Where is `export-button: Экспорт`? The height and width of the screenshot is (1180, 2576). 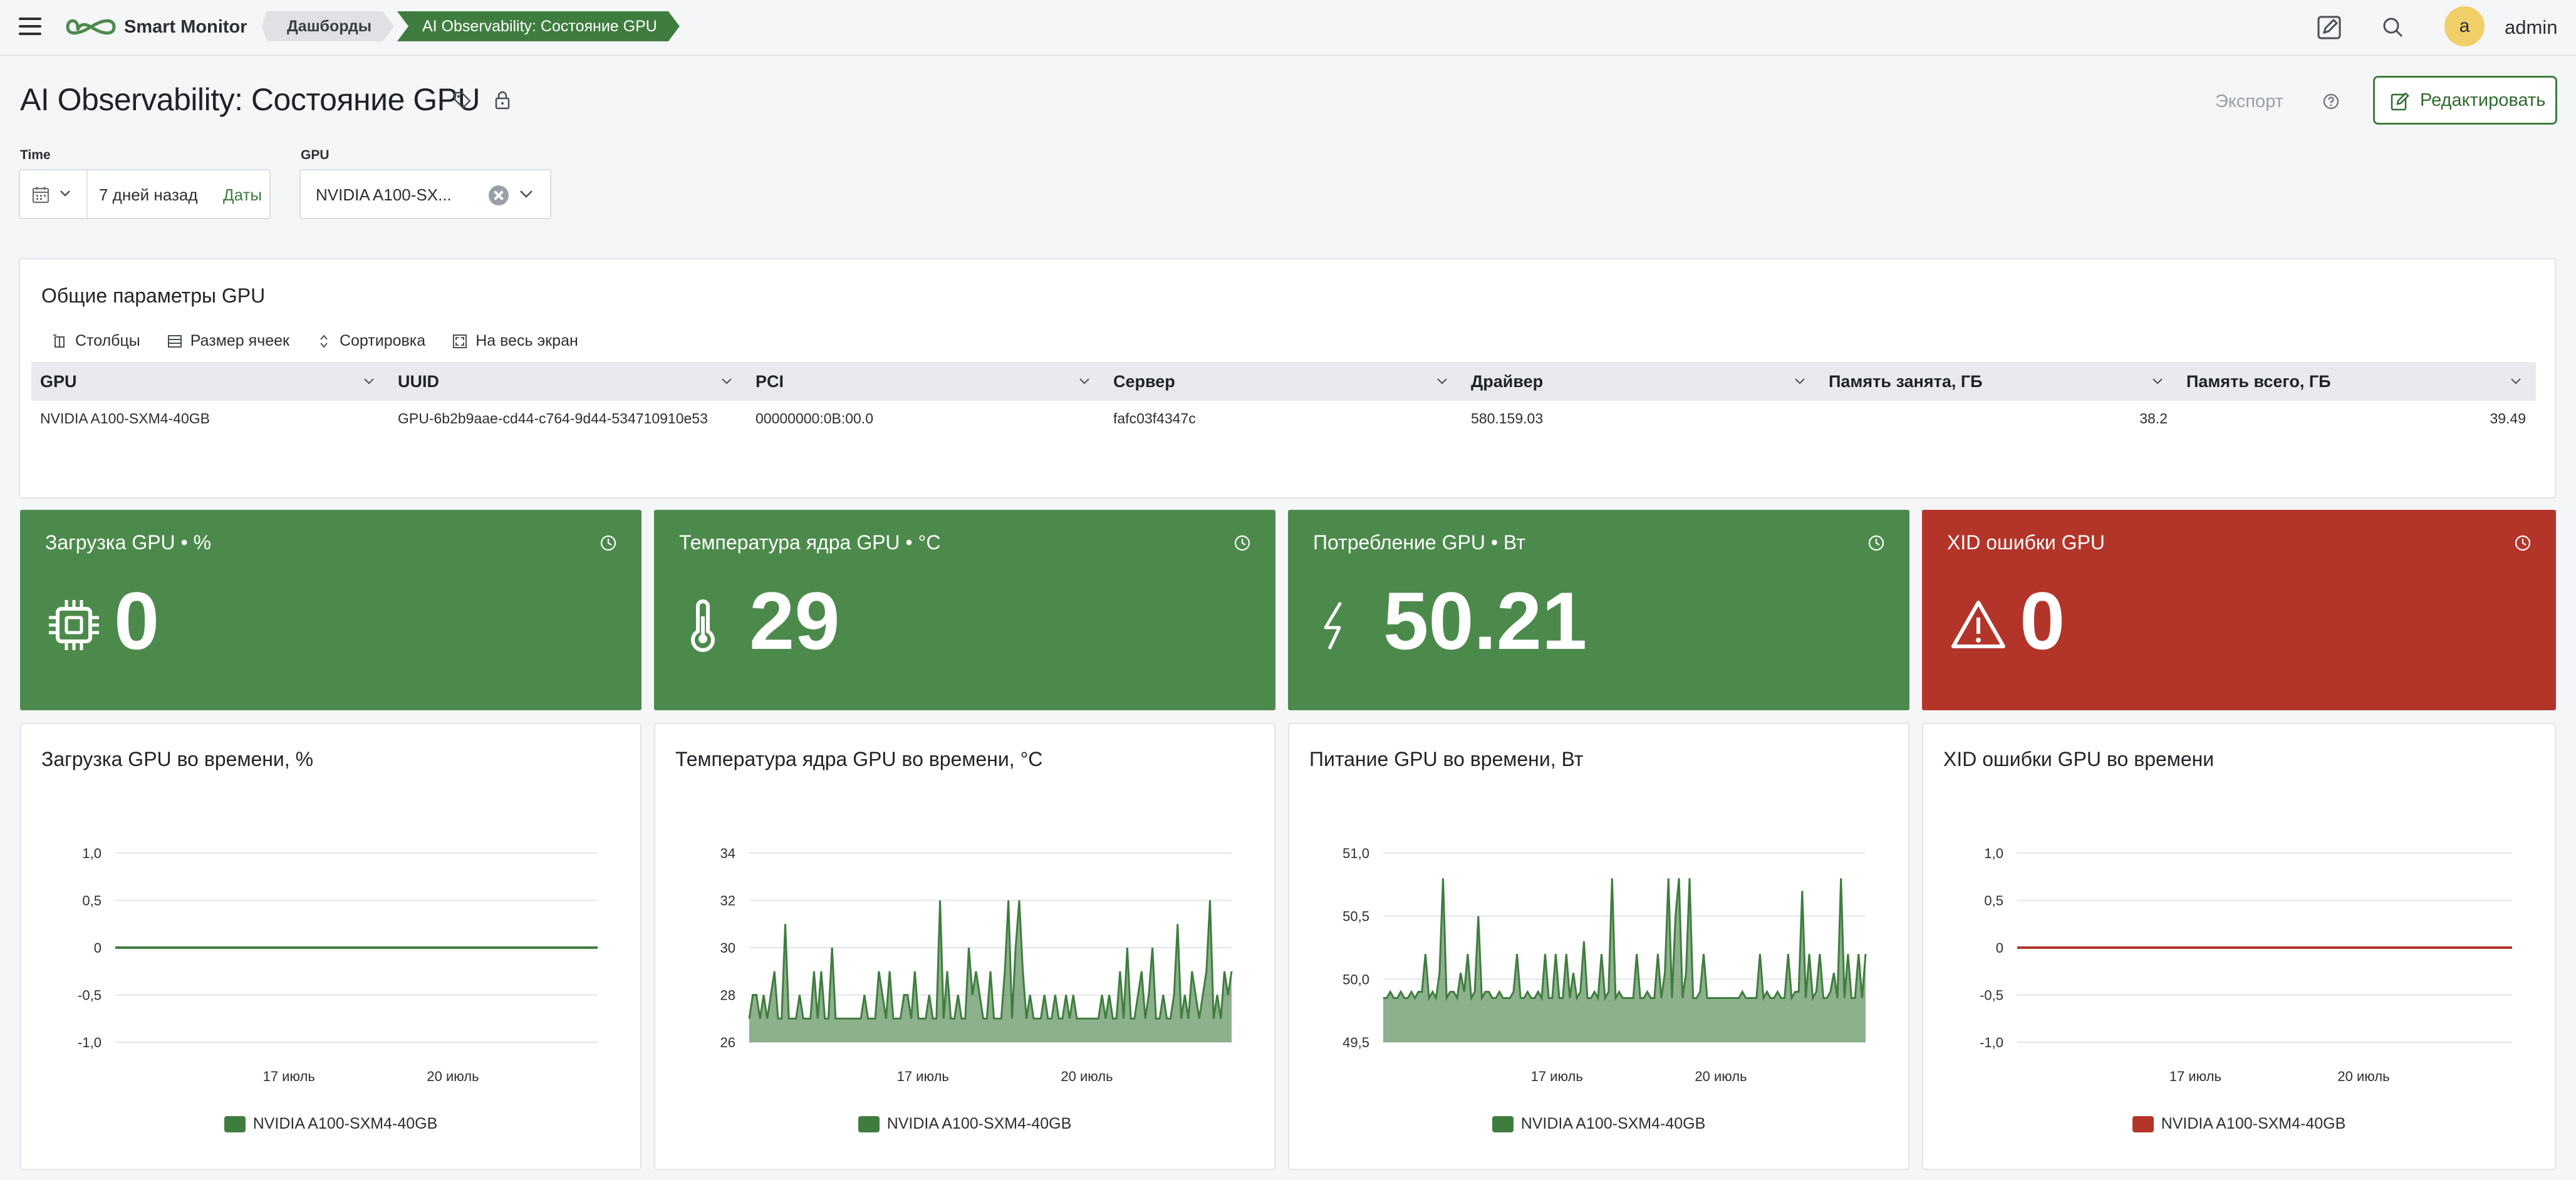 export-button: Экспорт is located at coordinates (2249, 101).